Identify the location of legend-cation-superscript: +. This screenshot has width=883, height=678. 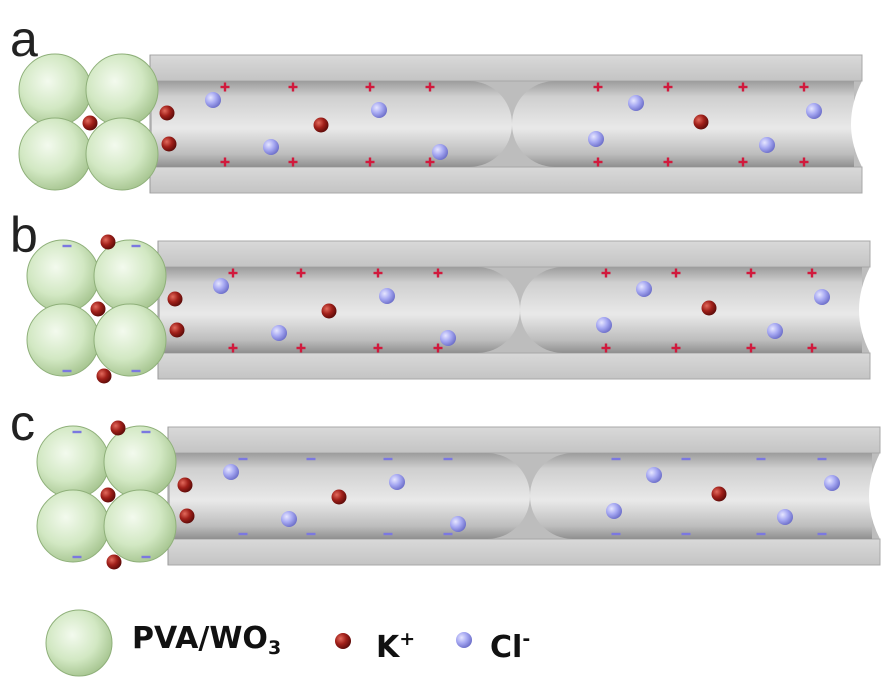
(407, 639).